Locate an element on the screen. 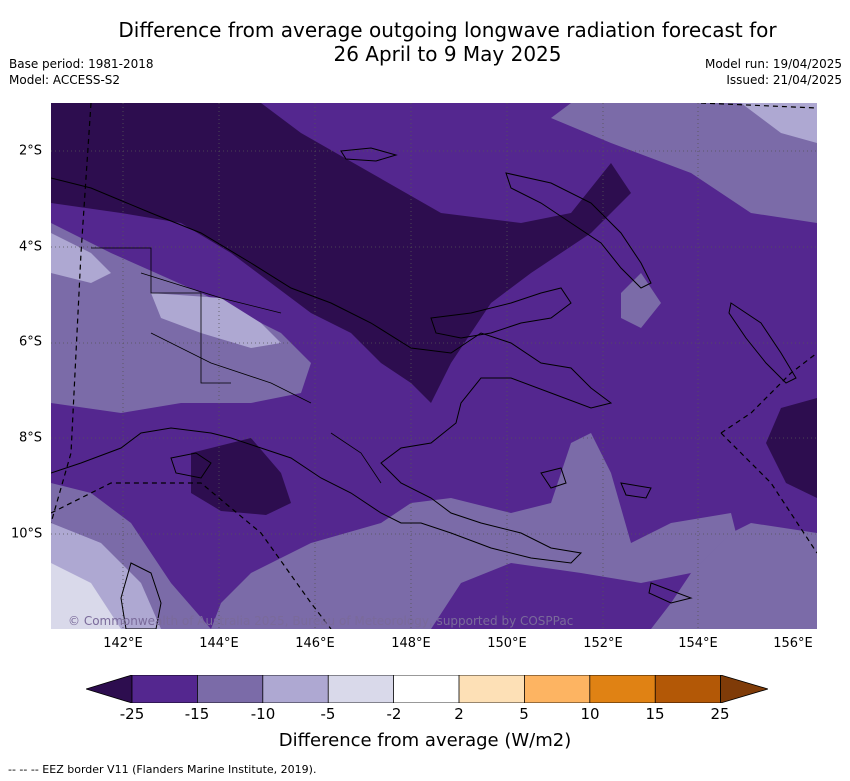 The image size is (850, 781). contour-ne-light is located at coordinates (779, 123).